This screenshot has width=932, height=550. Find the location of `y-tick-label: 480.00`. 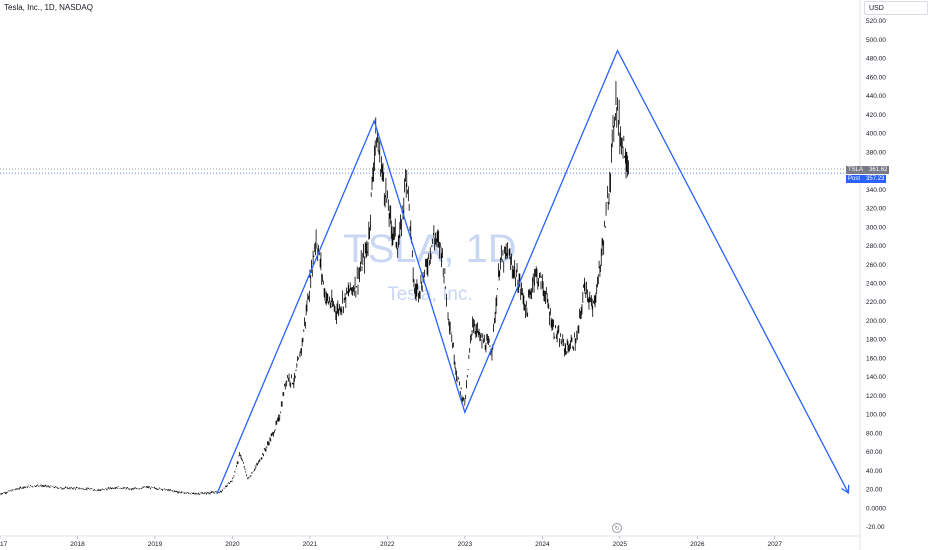

y-tick-label: 480.00 is located at coordinates (876, 59).